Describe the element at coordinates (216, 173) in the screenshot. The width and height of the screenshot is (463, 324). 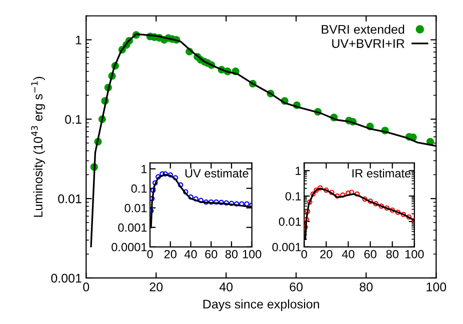
I see `chart-title: UV estimate` at that location.